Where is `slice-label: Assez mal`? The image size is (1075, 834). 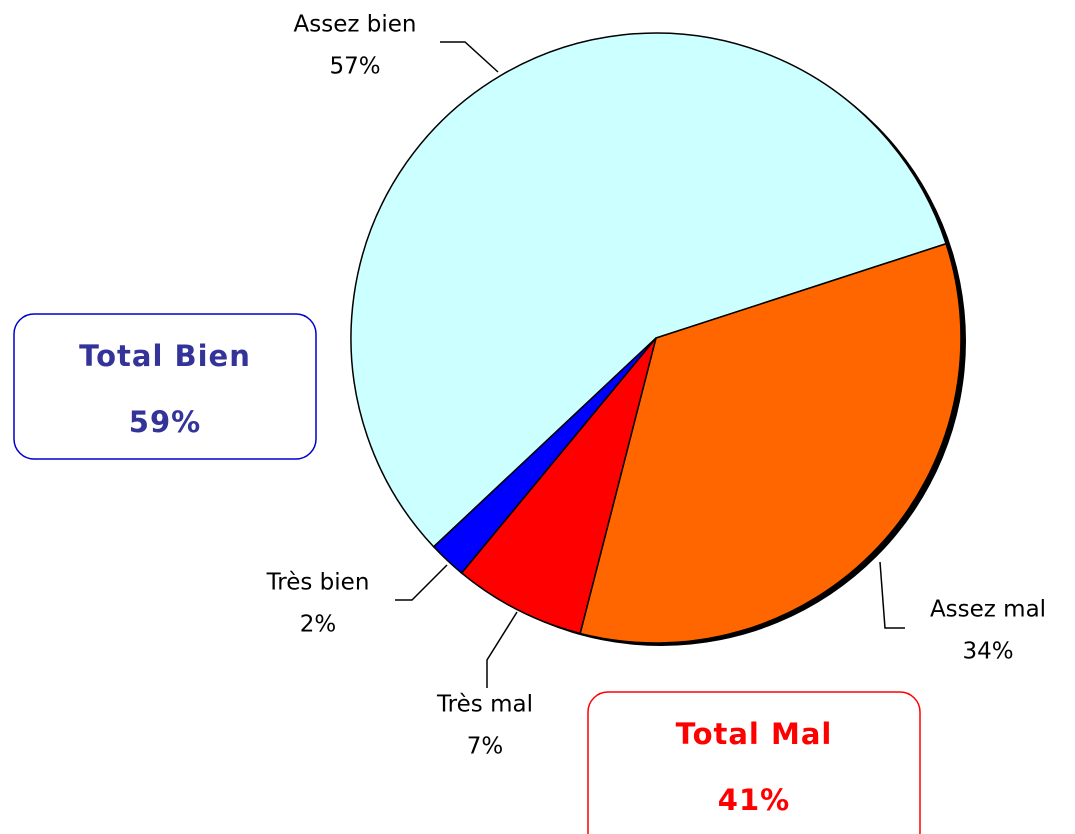
slice-label: Assez mal is located at coordinates (988, 610).